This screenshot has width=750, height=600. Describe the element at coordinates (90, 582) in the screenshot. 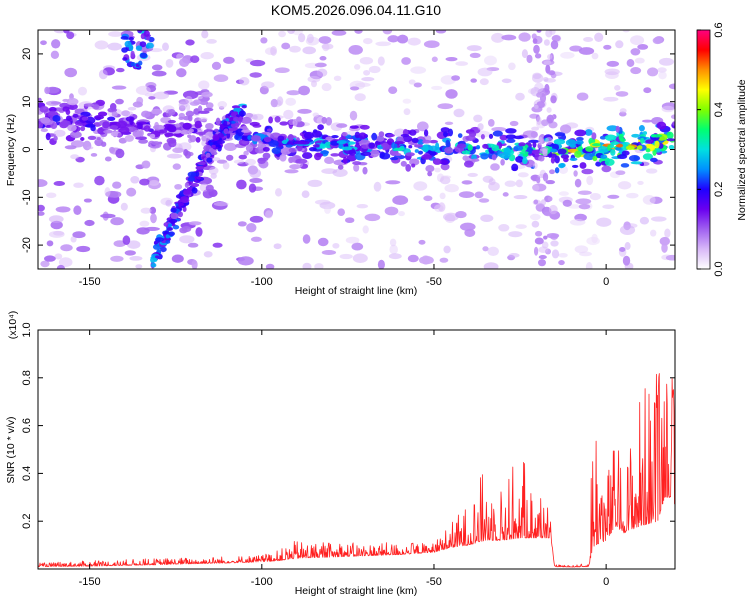

I see `bottom-x-tick-label: -150` at that location.